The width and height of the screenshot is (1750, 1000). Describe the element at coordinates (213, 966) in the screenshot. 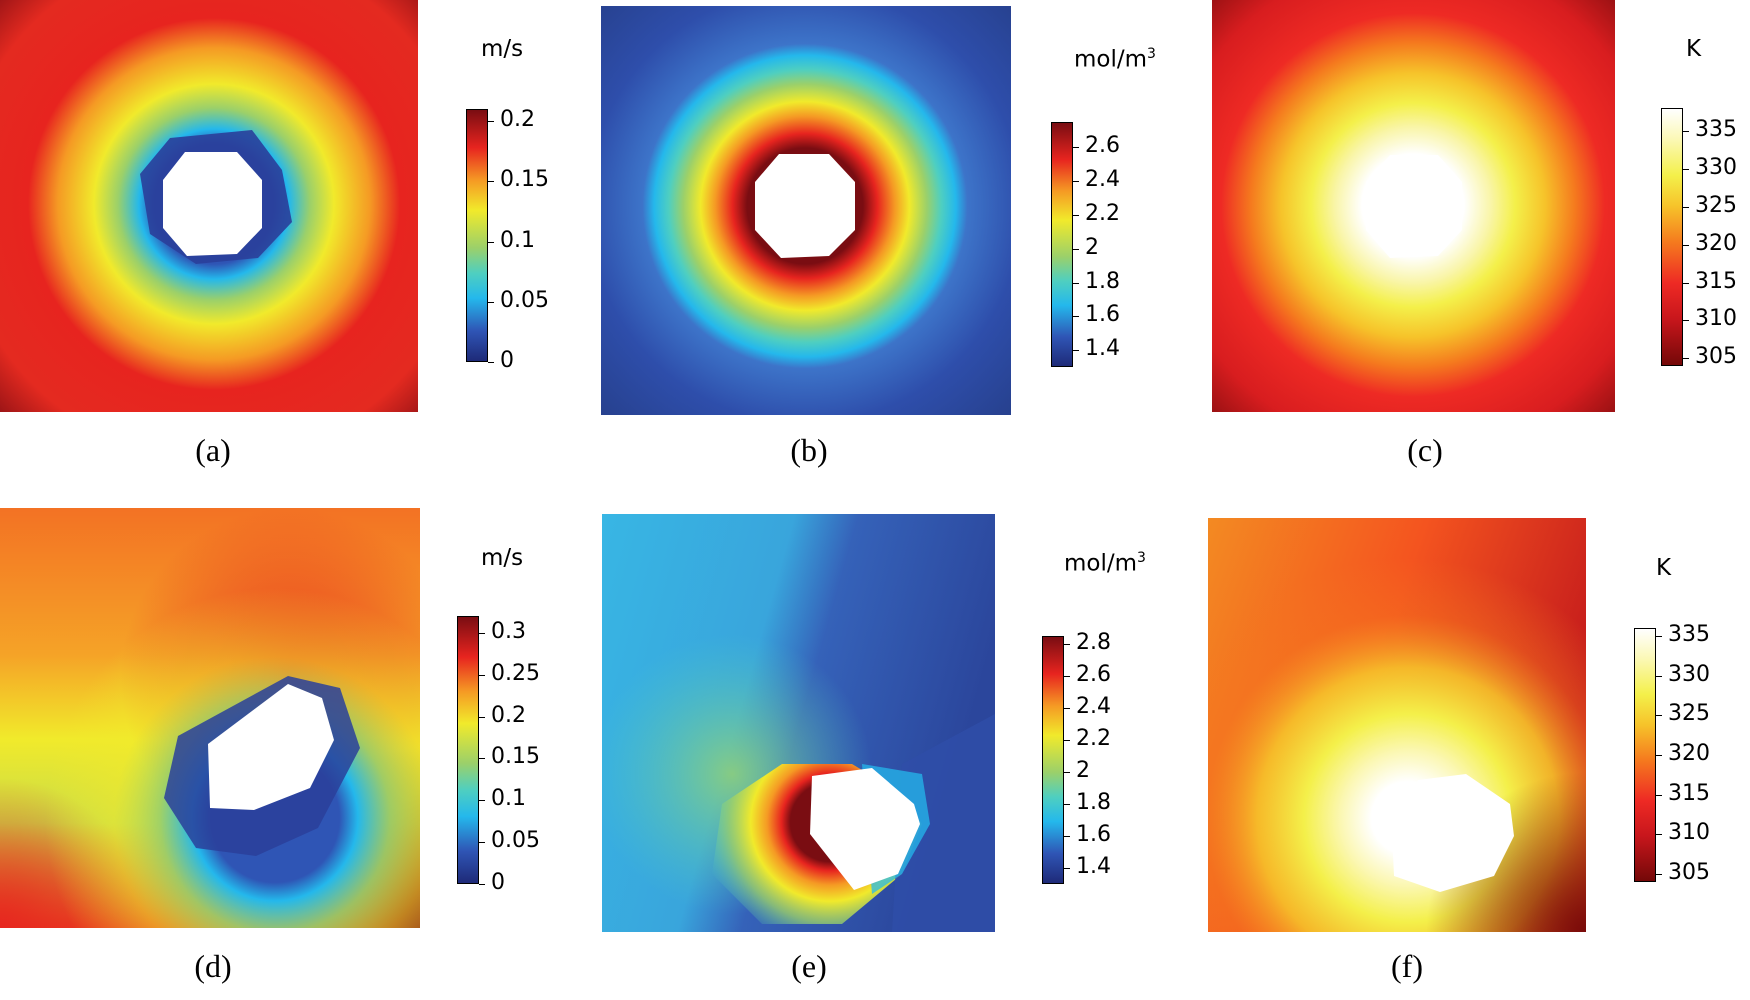

I see `caption-d: (d)` at that location.